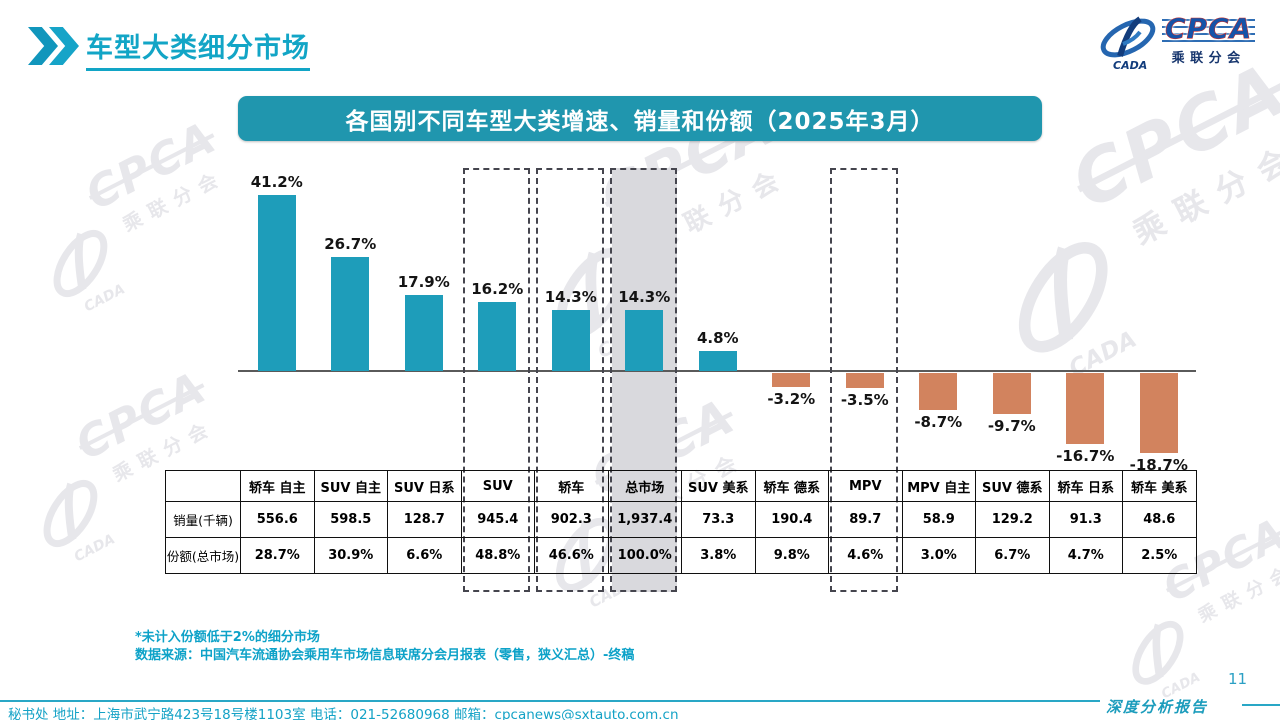 The width and height of the screenshot is (1280, 720). Describe the element at coordinates (1085, 486) in the screenshot. I see `table-category-header: 轿车 日系` at that location.